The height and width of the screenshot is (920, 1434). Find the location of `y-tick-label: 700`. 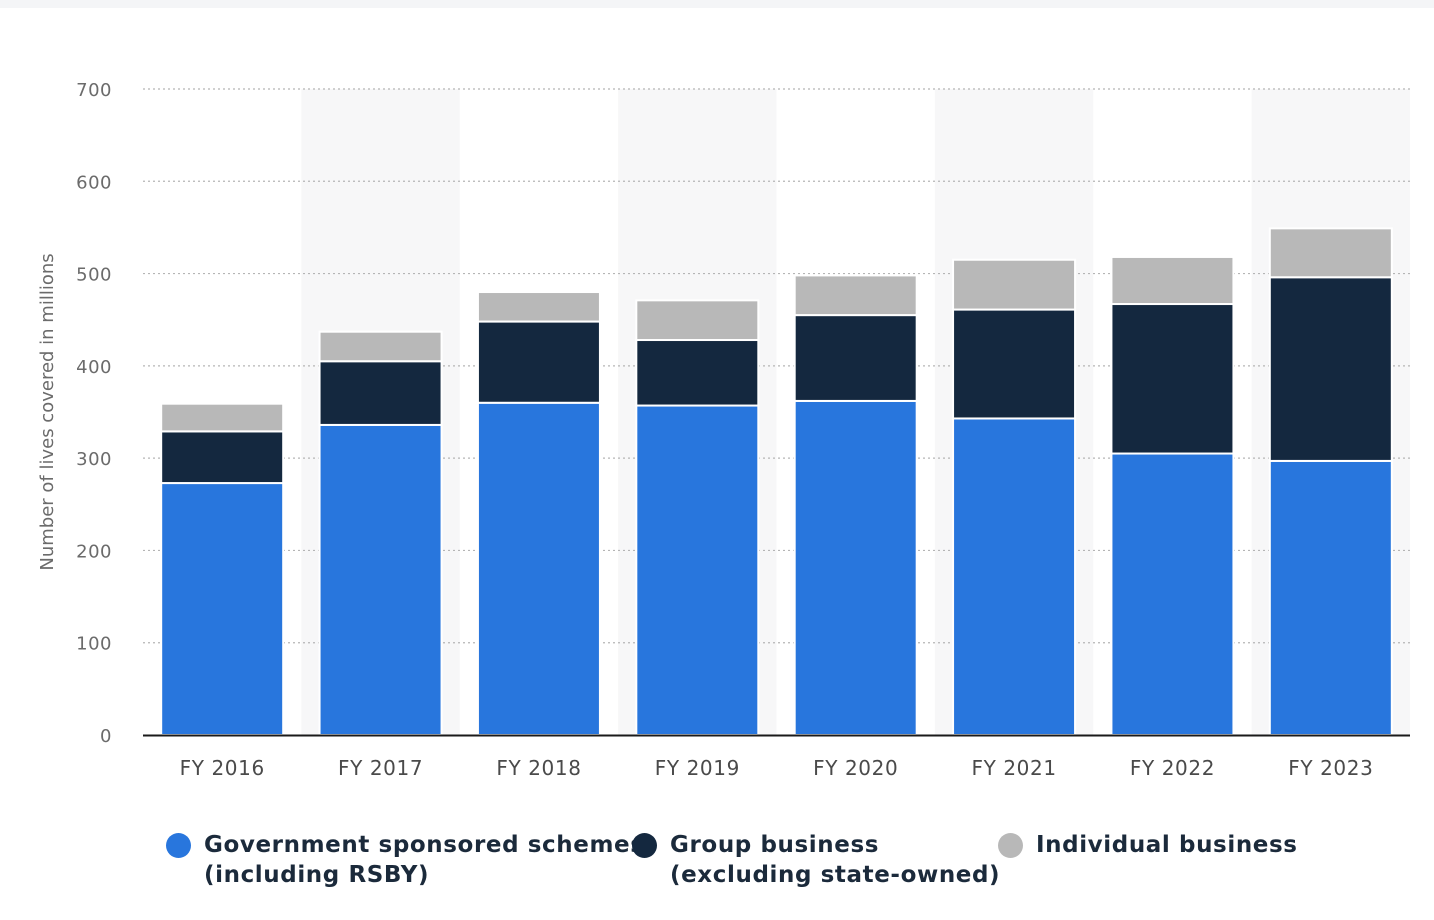

y-tick-label: 700 is located at coordinates (94, 90).